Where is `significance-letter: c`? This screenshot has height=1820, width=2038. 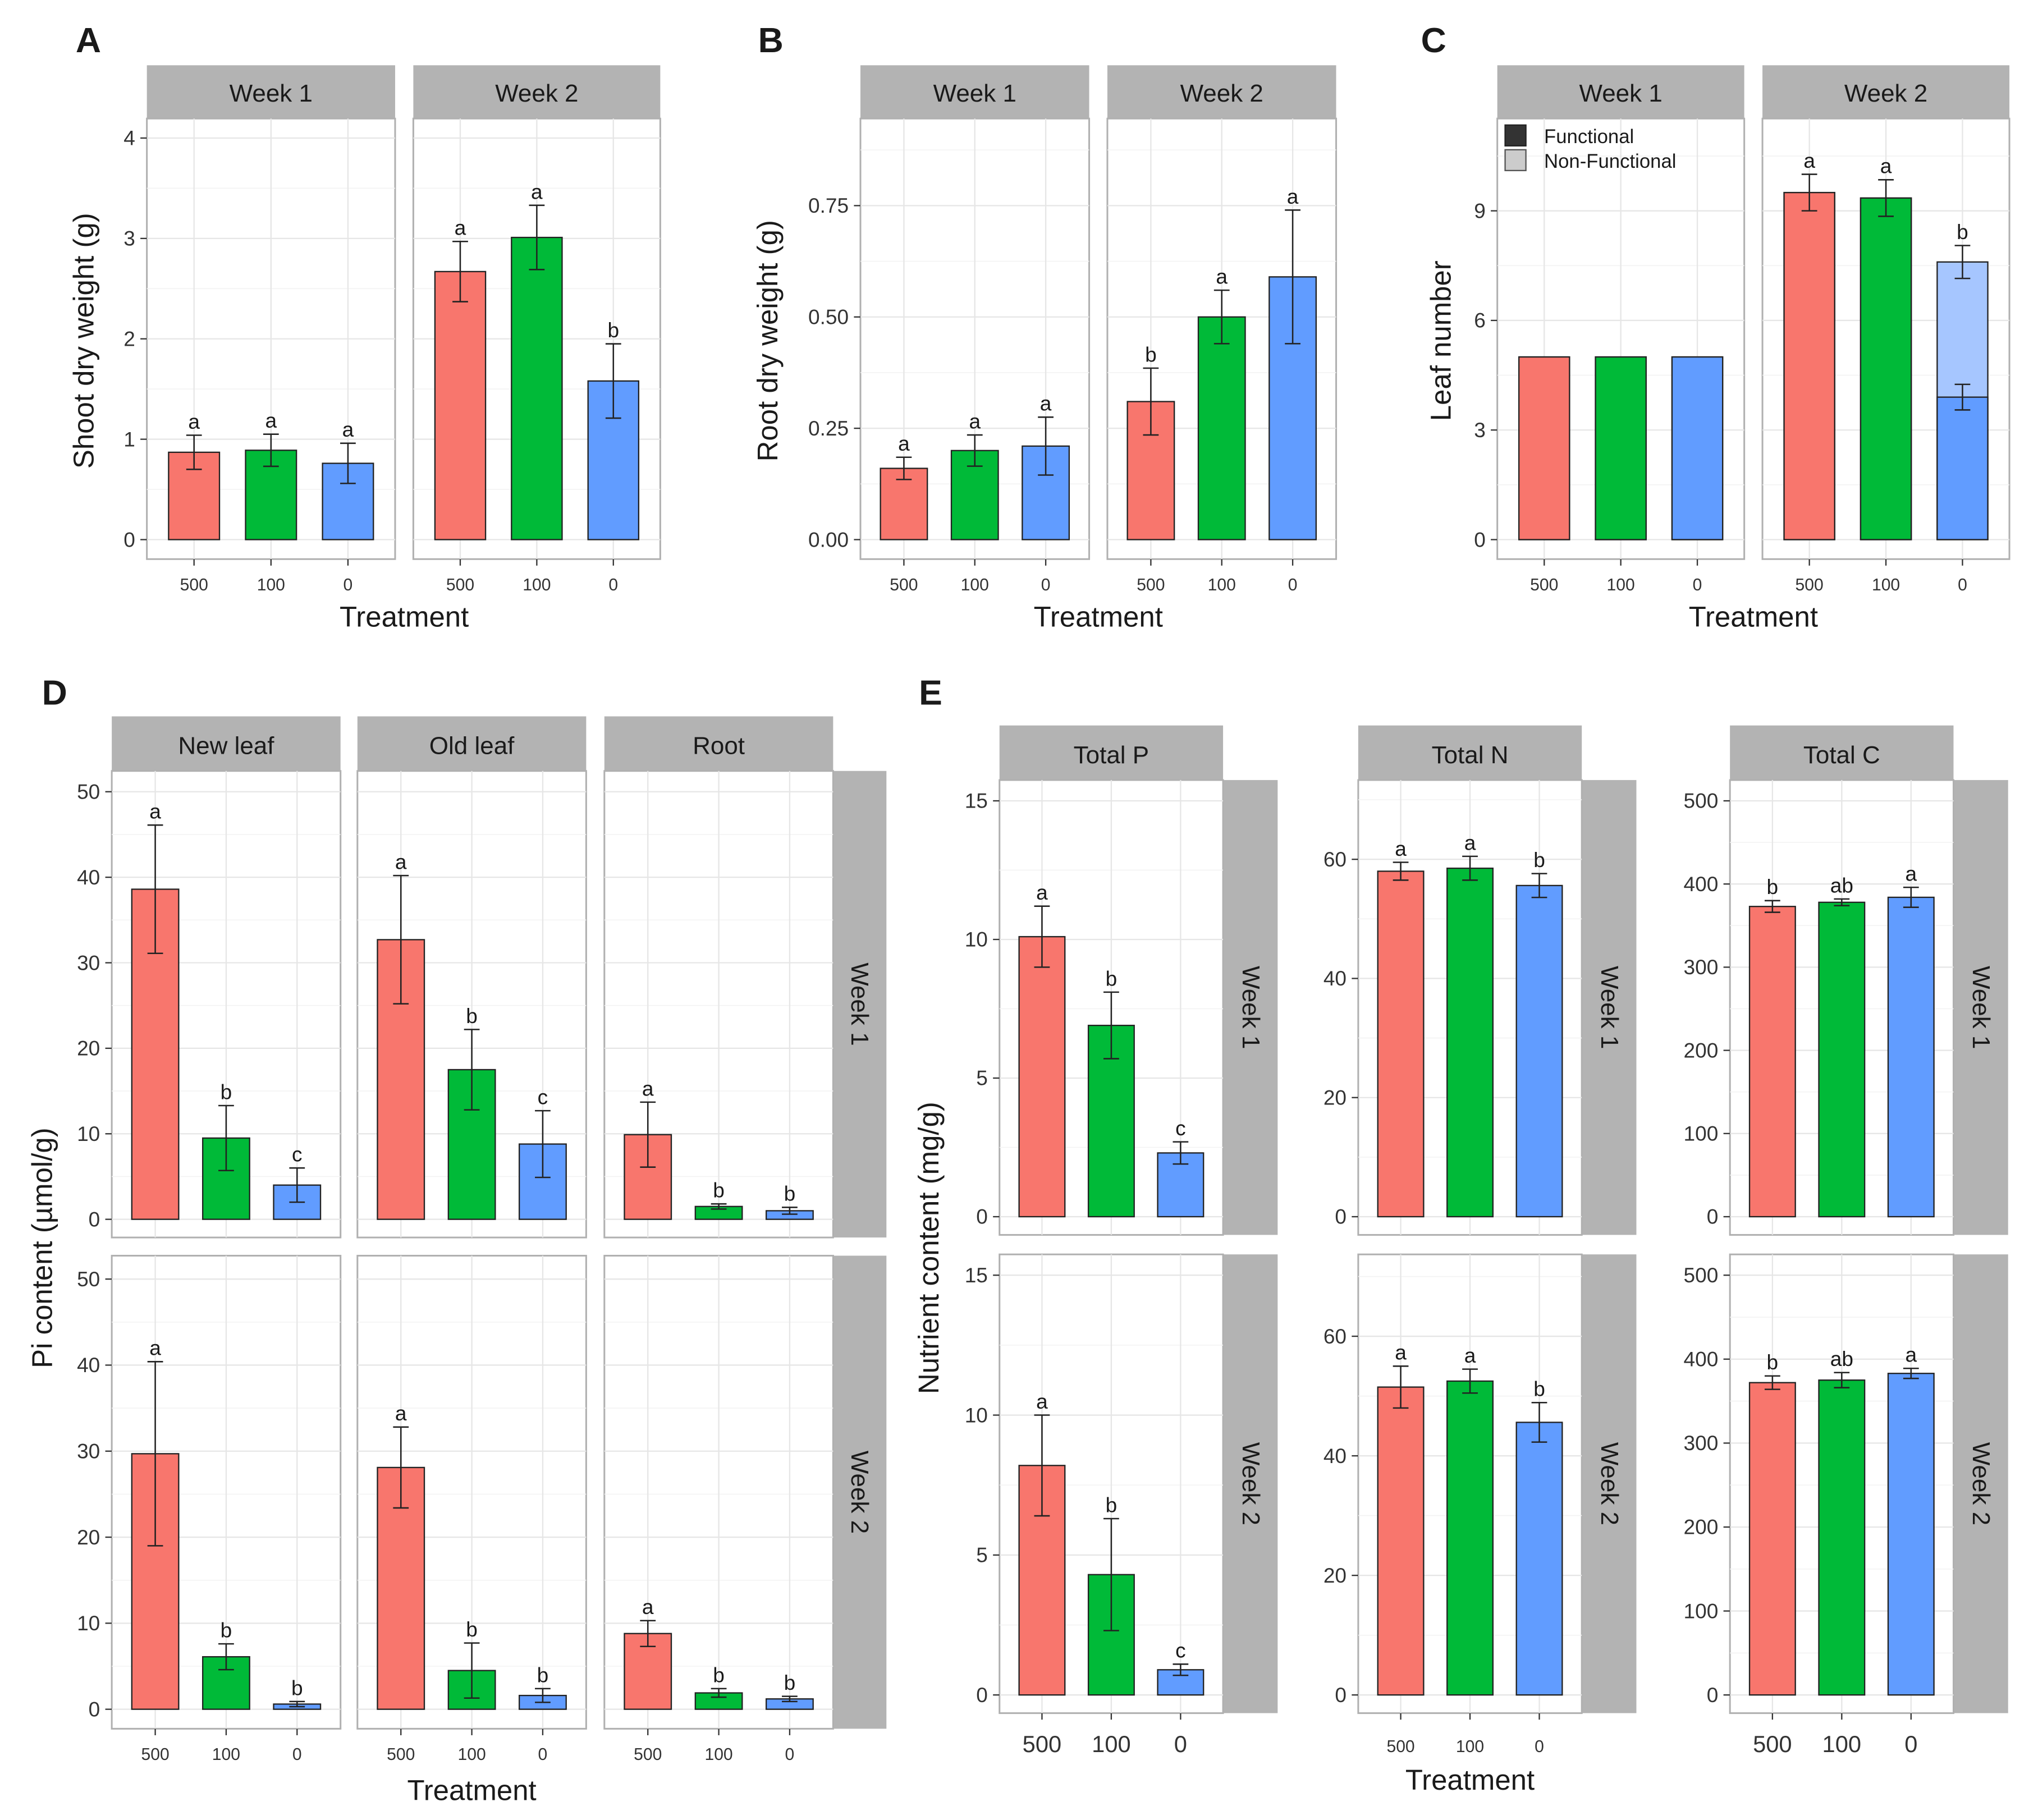
significance-letter: c is located at coordinates (543, 1097).